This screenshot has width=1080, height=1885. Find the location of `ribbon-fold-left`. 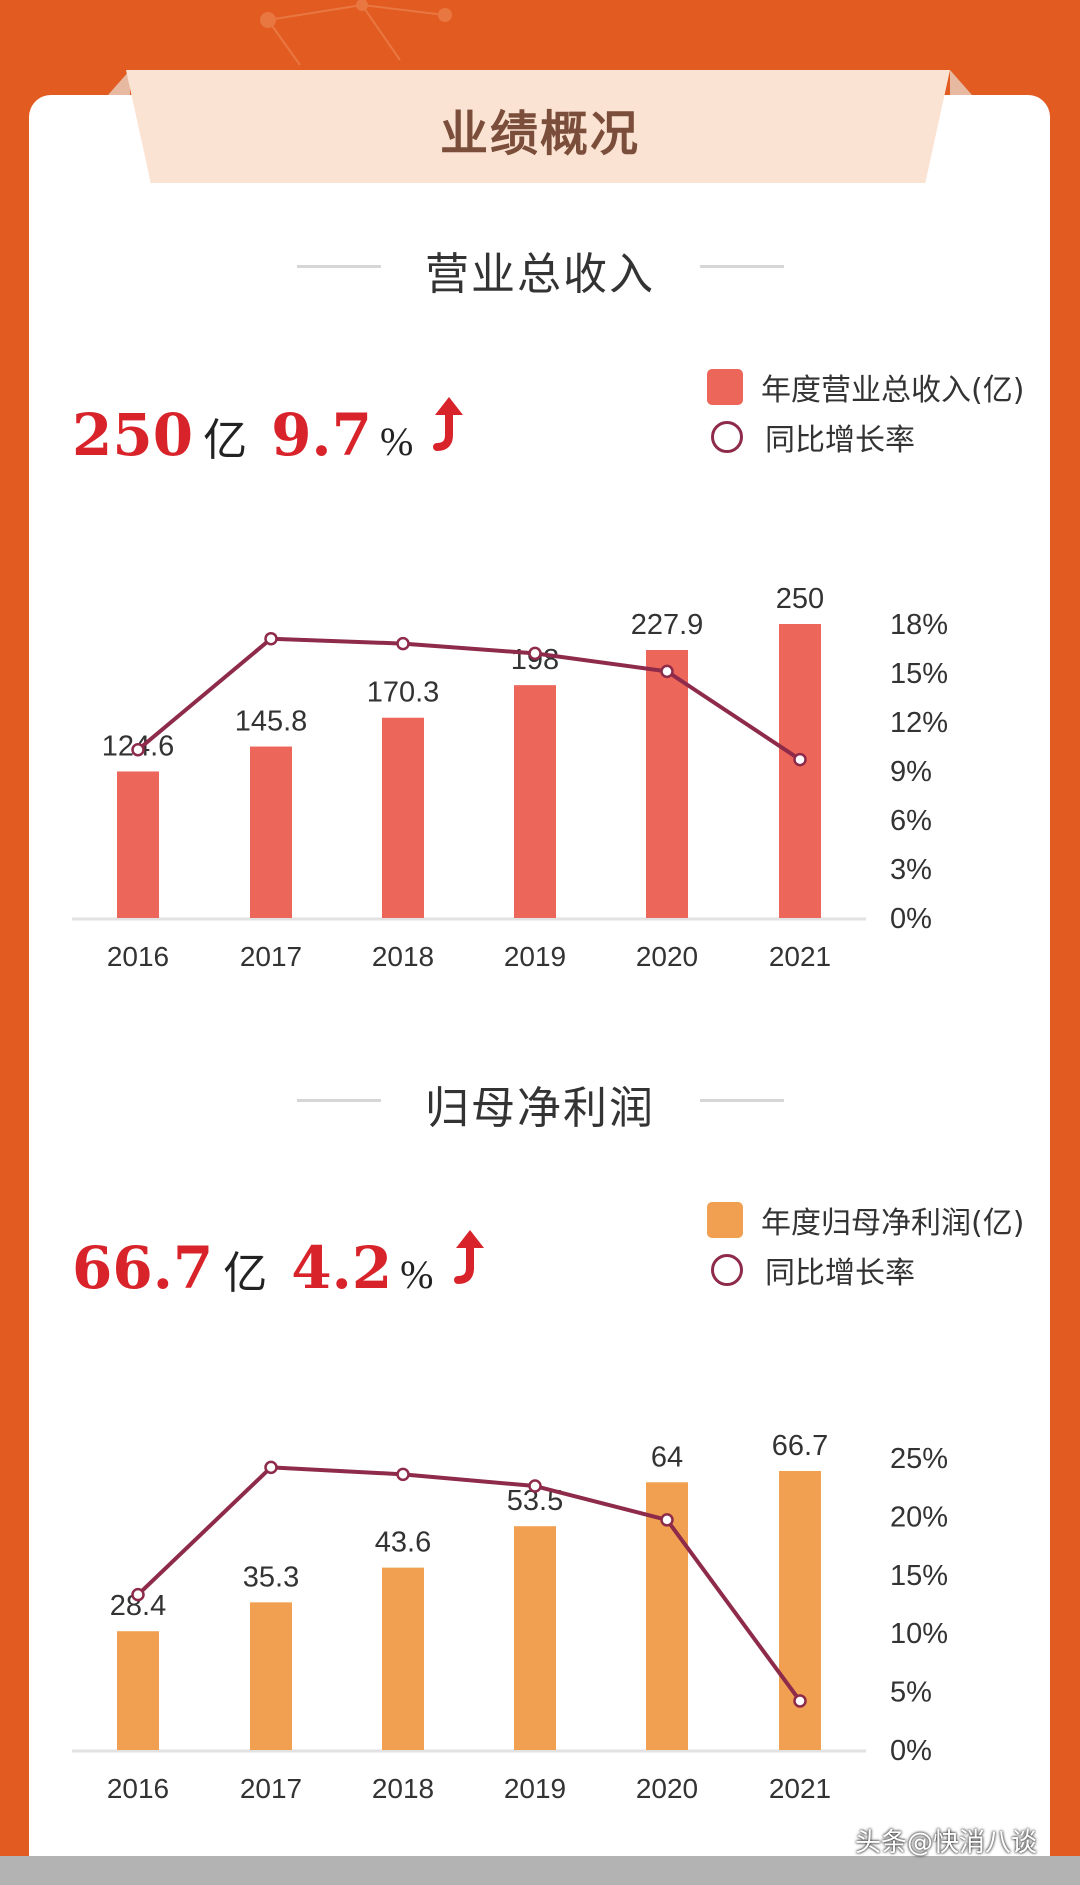

ribbon-fold-left is located at coordinates (119, 82).